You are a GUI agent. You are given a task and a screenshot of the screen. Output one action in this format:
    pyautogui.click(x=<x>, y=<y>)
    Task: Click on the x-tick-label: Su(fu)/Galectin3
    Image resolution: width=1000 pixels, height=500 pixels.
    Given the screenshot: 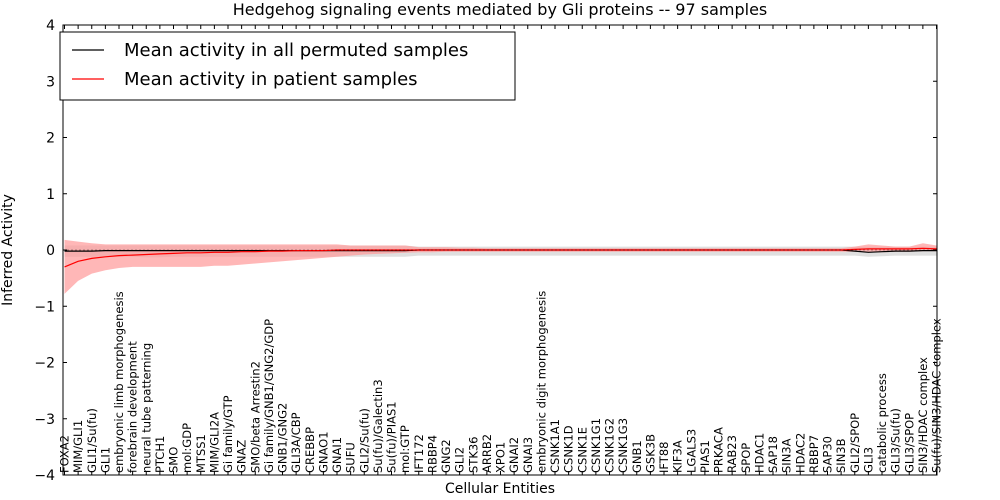 What is the action you would take?
    pyautogui.click(x=378, y=426)
    